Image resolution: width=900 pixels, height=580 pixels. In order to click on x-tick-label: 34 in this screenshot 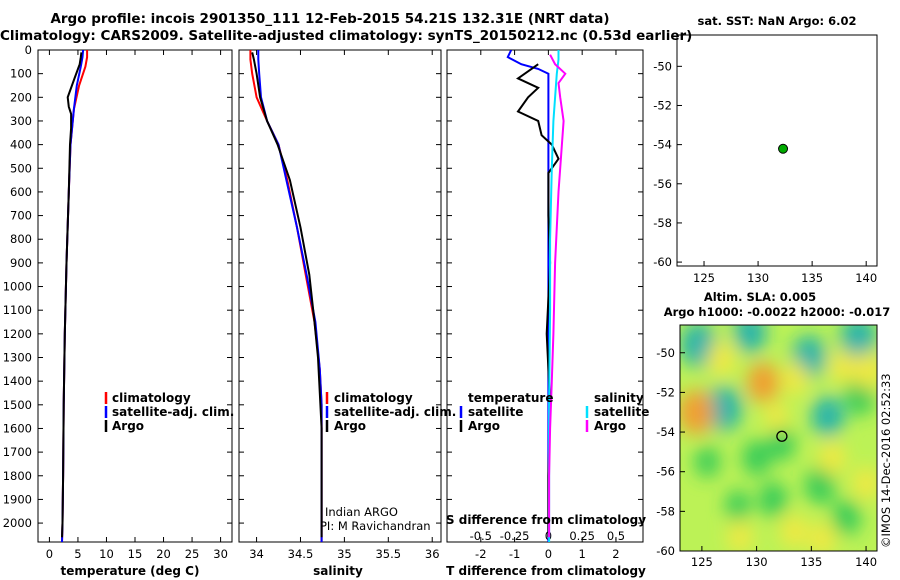, I will do `click(256, 554)`.